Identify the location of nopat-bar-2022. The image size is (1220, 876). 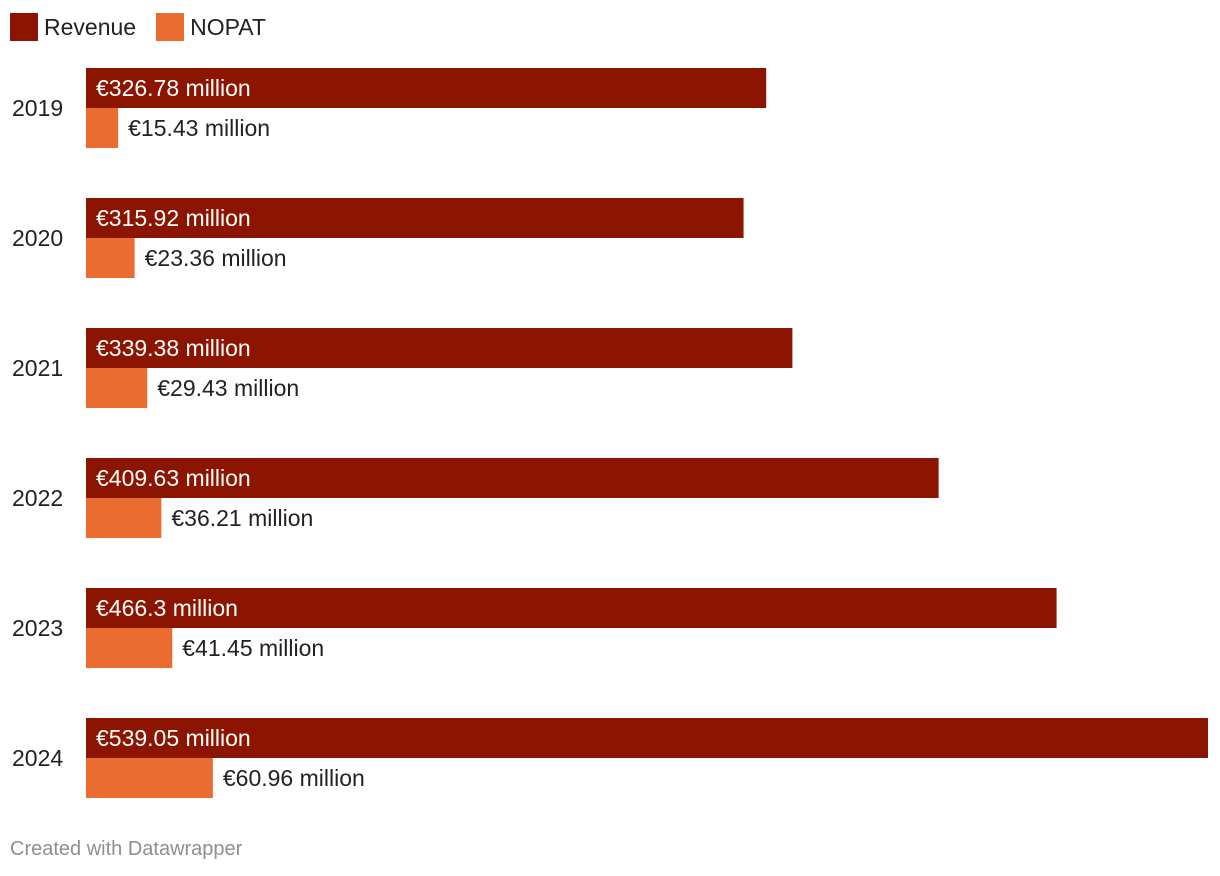
(124, 518).